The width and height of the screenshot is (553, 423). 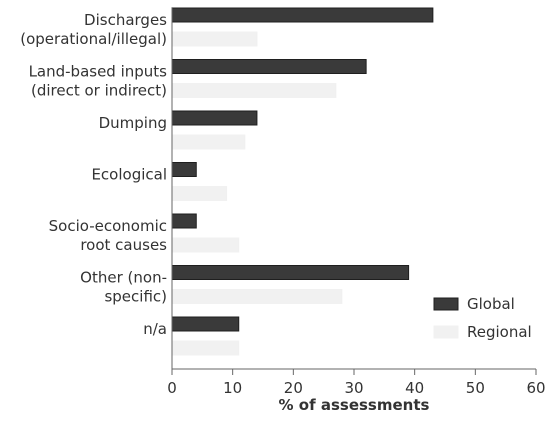 What do you see at coordinates (232, 388) in the screenshot?
I see `x-tick-label-1: 10` at bounding box center [232, 388].